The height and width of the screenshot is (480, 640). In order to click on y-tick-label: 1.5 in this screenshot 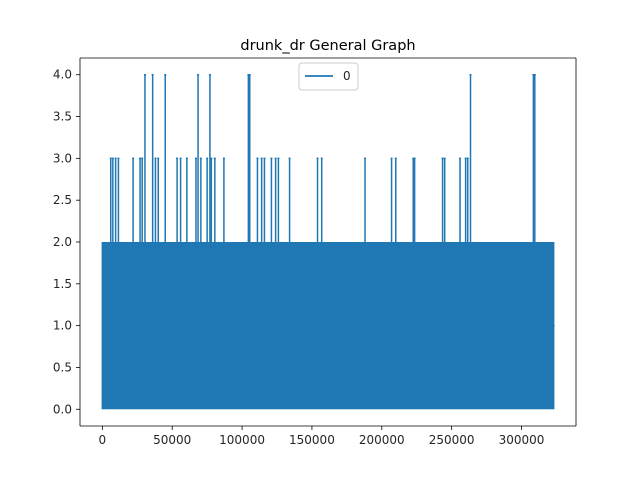, I will do `click(62, 284)`.